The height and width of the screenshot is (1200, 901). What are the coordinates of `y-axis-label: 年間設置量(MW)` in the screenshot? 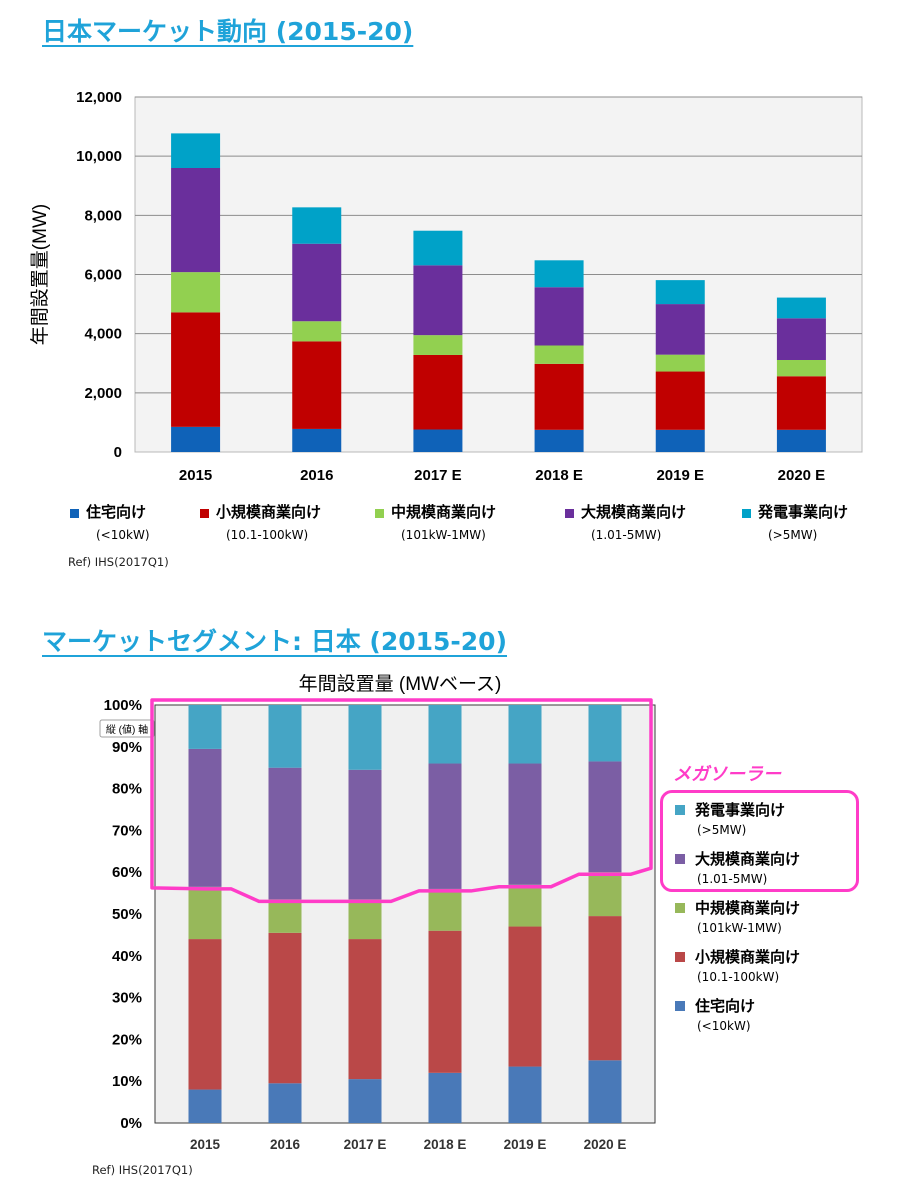 It's located at (40, 274).